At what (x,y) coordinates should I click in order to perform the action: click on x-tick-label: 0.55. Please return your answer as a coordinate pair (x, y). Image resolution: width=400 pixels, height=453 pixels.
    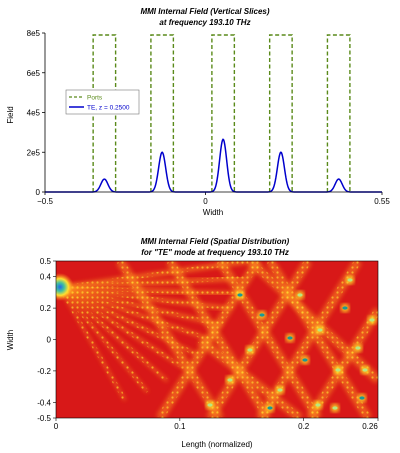
    Looking at the image, I should click on (382, 201).